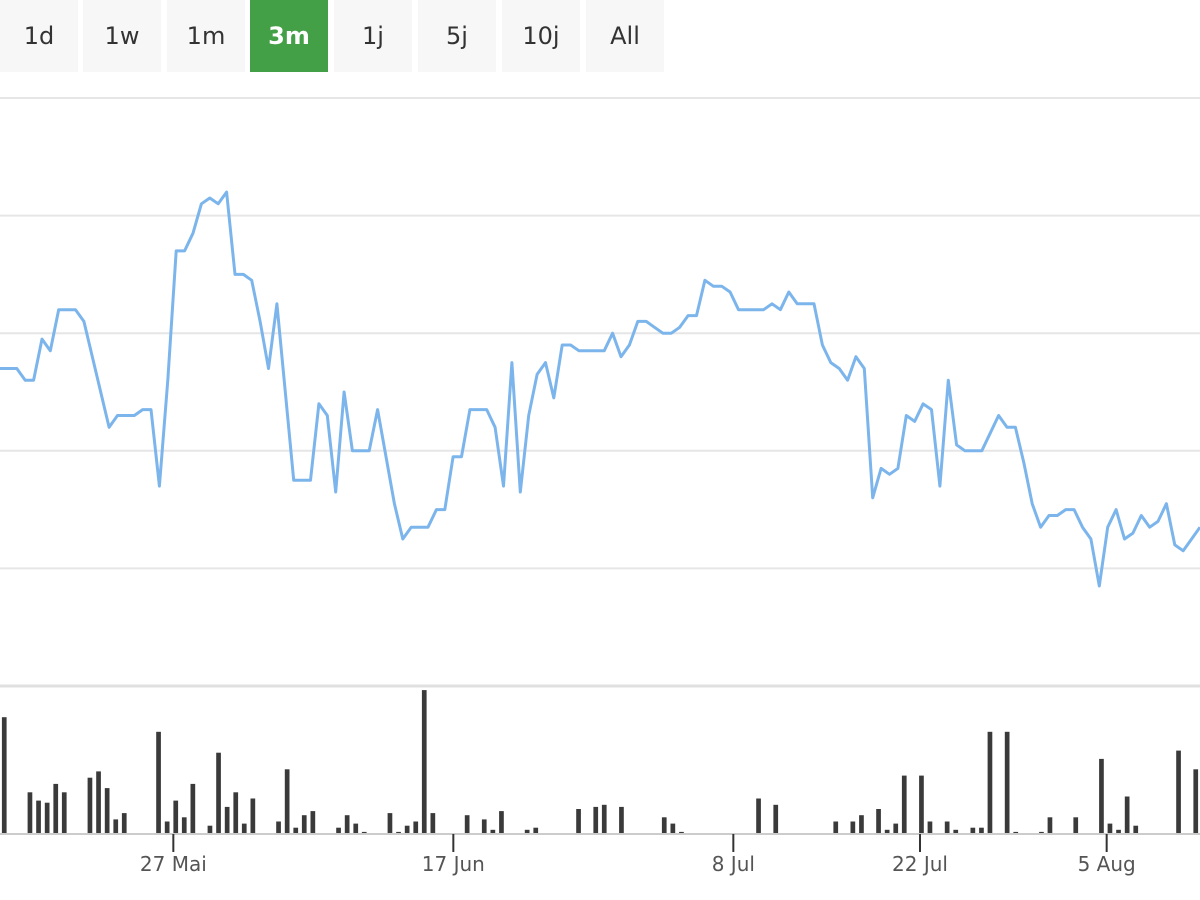 The image size is (1200, 900). What do you see at coordinates (541, 36) in the screenshot?
I see `range-button-10j: 10j` at bounding box center [541, 36].